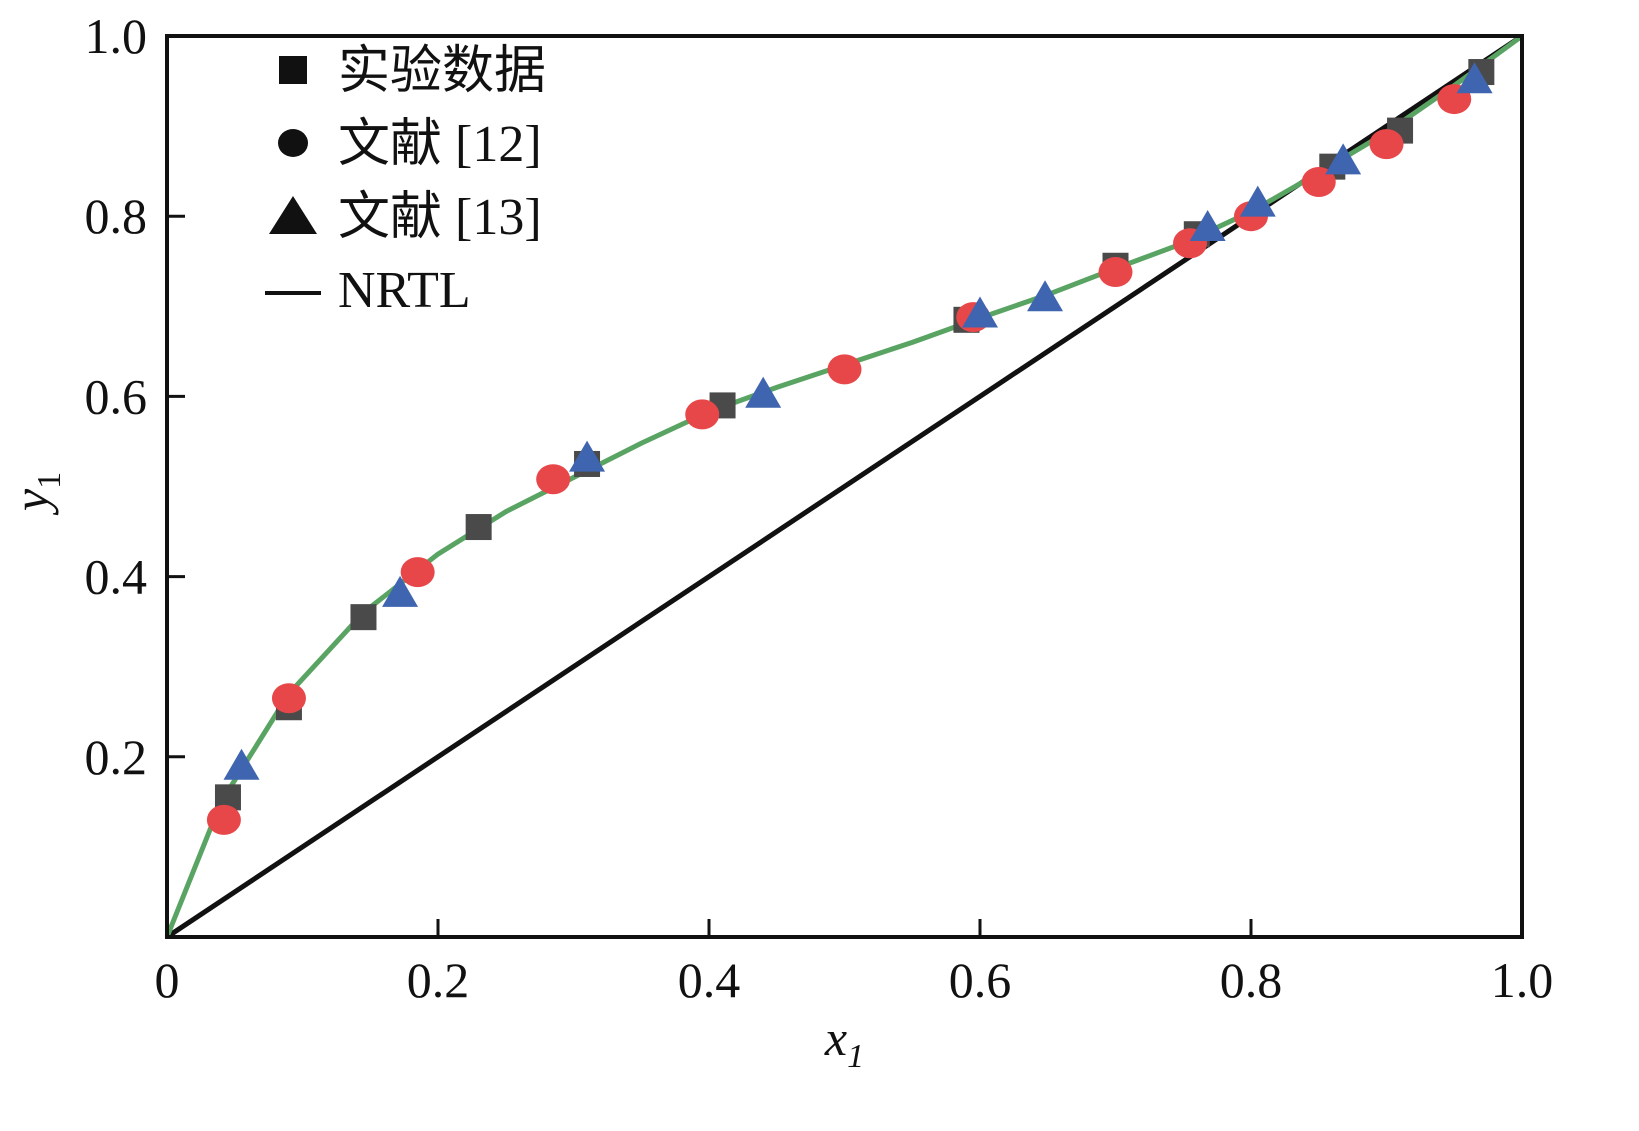  Describe the element at coordinates (438, 980) in the screenshot. I see `x-tick-label: 0.2` at that location.